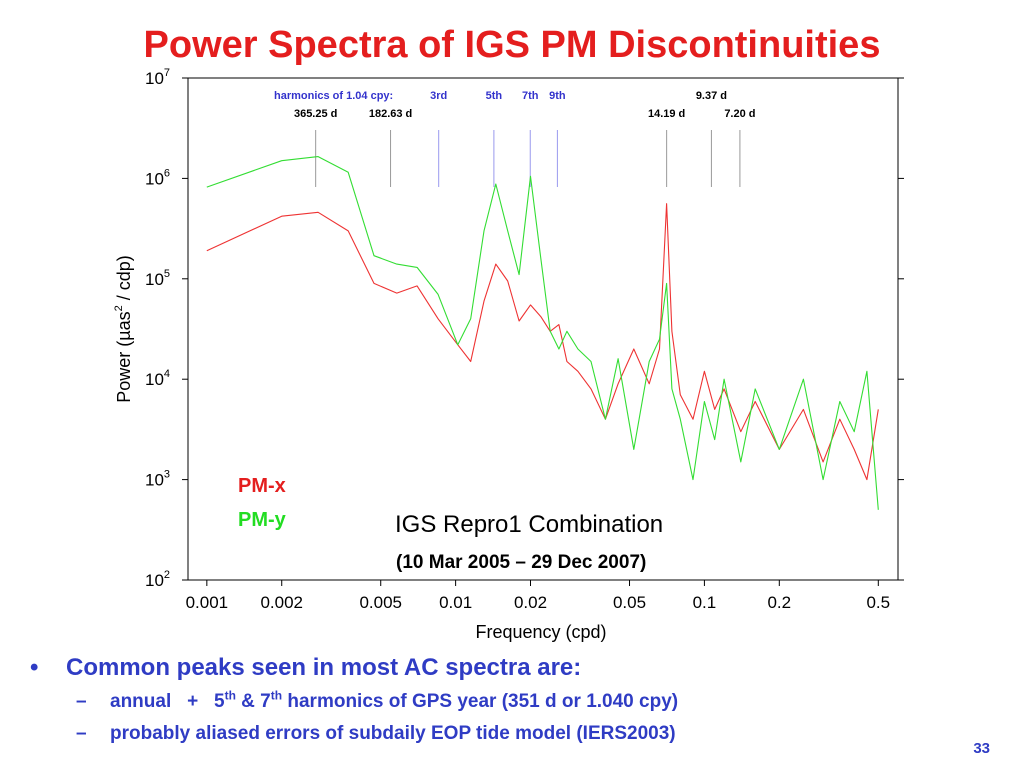 This screenshot has height=768, width=1024. I want to click on reference-line-label: 182.63 d, so click(390, 114).